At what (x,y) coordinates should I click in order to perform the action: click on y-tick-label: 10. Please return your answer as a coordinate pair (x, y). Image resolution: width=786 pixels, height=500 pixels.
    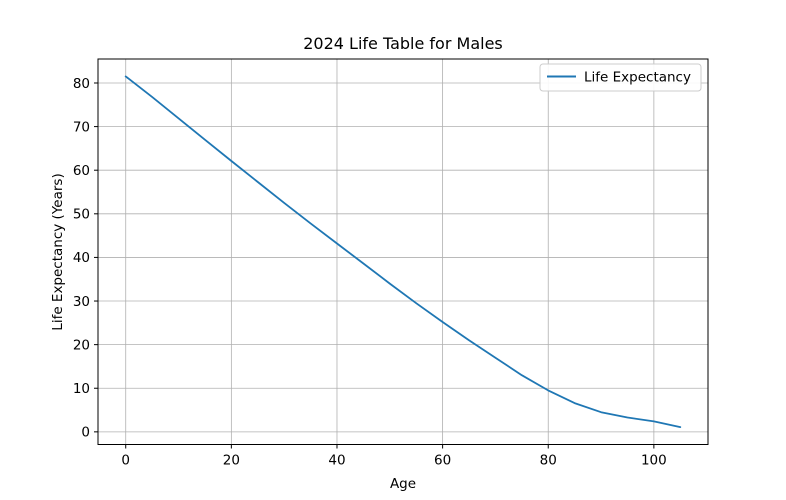
    Looking at the image, I should click on (81, 389).